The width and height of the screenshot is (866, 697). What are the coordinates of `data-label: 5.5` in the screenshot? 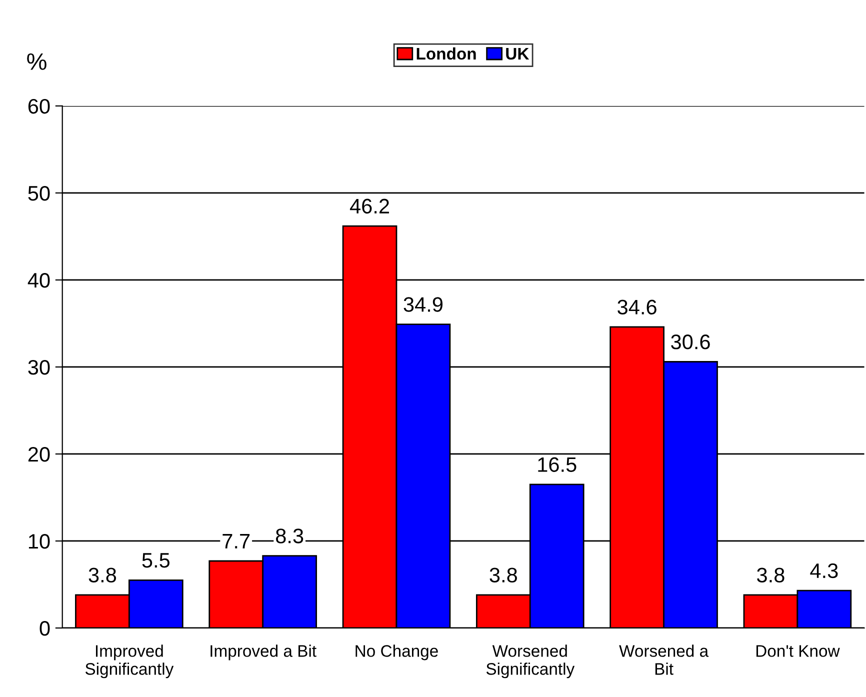 It's located at (156, 560).